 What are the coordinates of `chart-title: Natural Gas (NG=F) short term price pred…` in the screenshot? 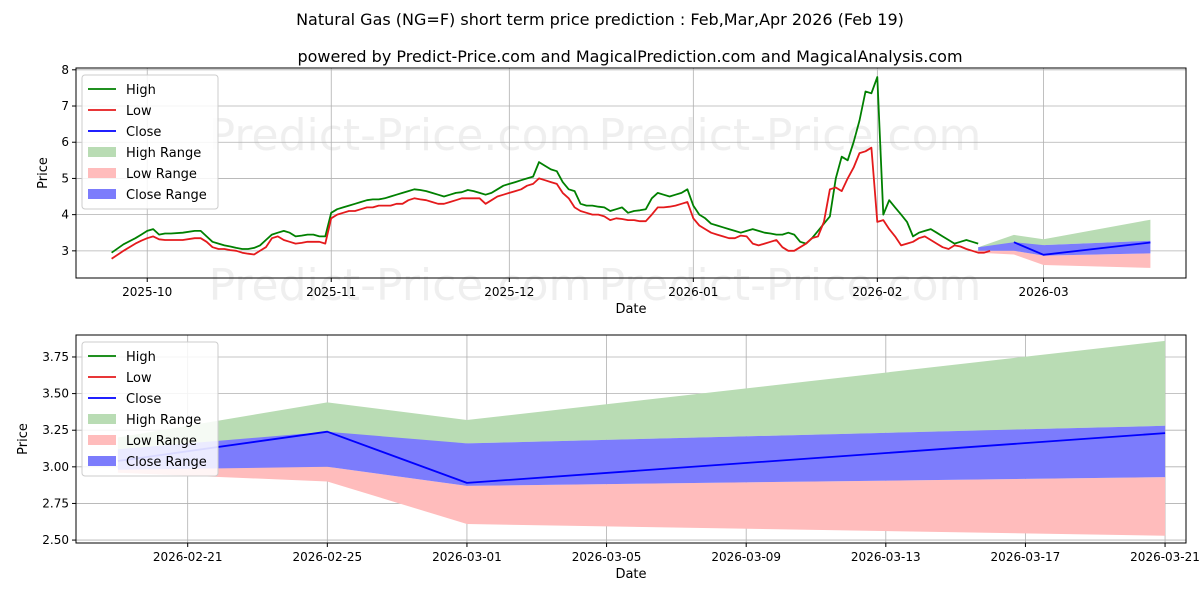 It's located at (600, 19).